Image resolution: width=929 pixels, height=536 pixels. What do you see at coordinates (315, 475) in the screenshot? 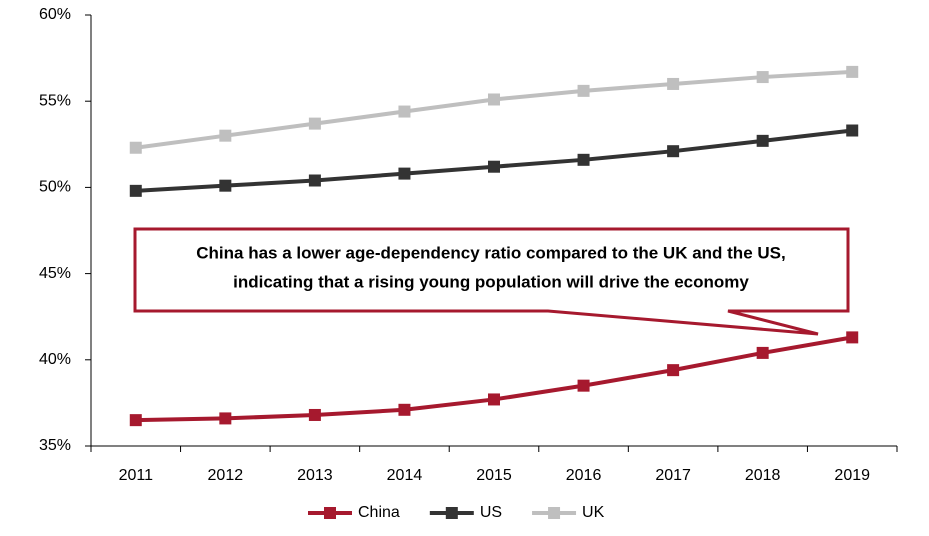
I see `x-tick-label: 2013` at bounding box center [315, 475].